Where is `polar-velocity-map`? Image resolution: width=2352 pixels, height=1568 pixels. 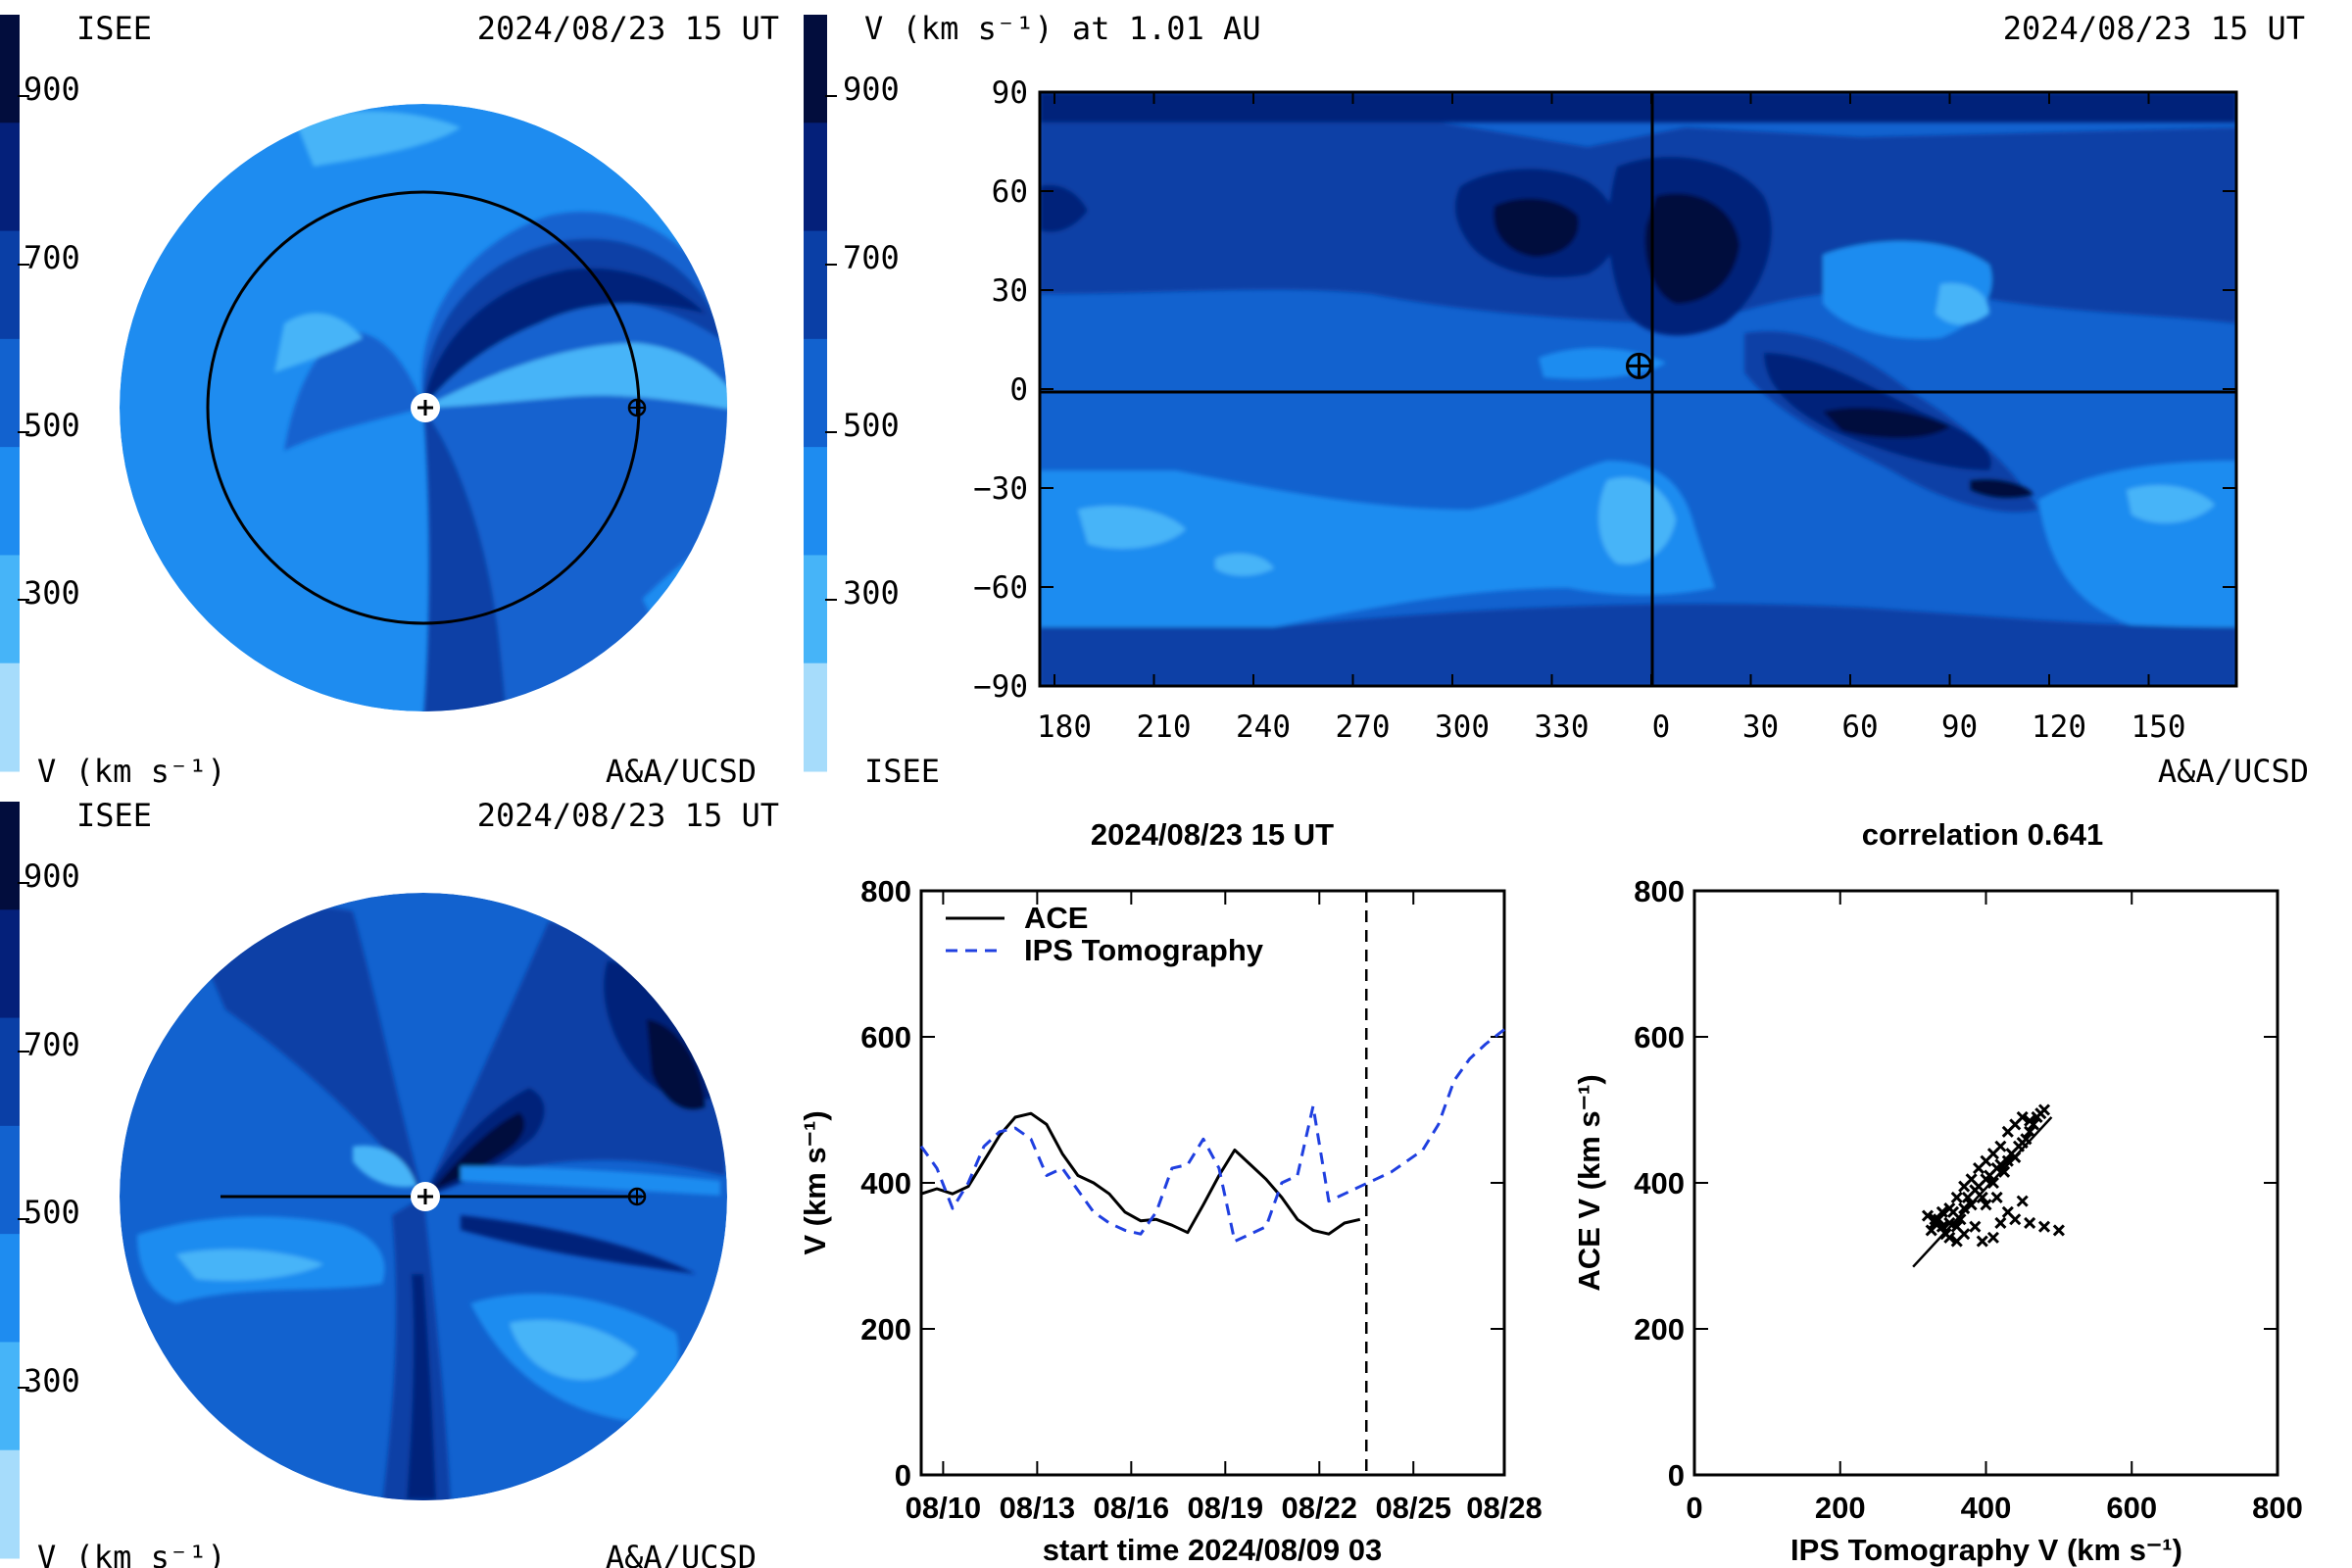
polar-velocity-map is located at coordinates (423, 407).